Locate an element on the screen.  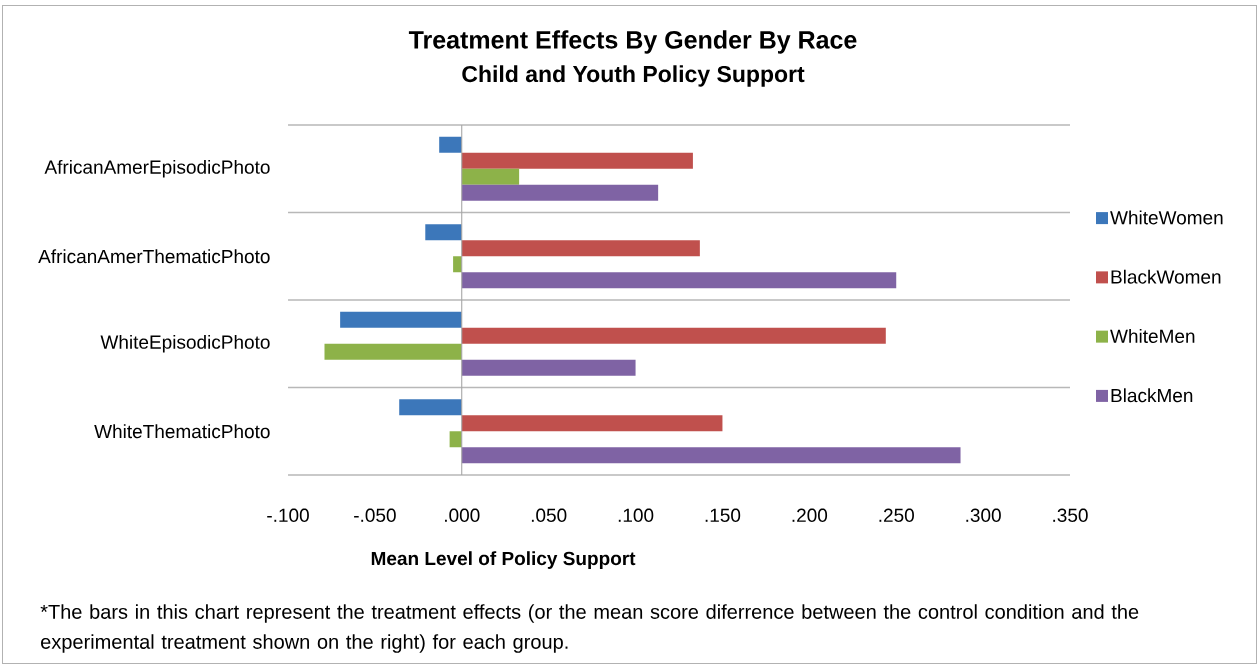
x-tick-label: .350 is located at coordinates (1070, 515).